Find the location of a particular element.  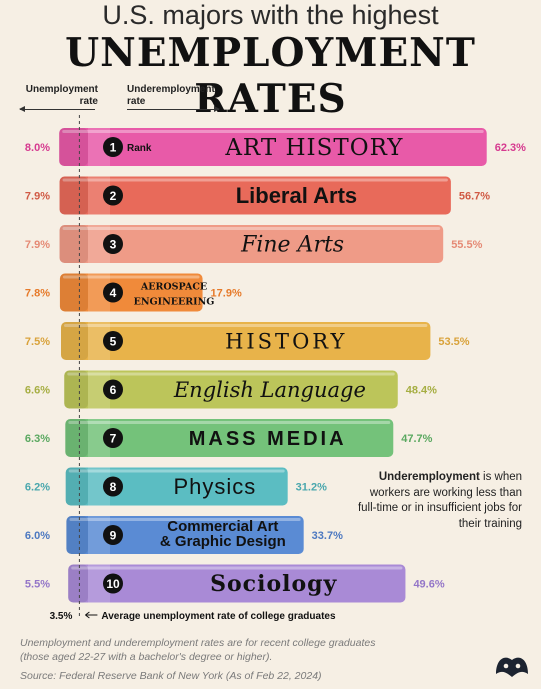

bar-row-7: 7 6.3% 47.7% MASS MEDIA is located at coordinates (229, 438).